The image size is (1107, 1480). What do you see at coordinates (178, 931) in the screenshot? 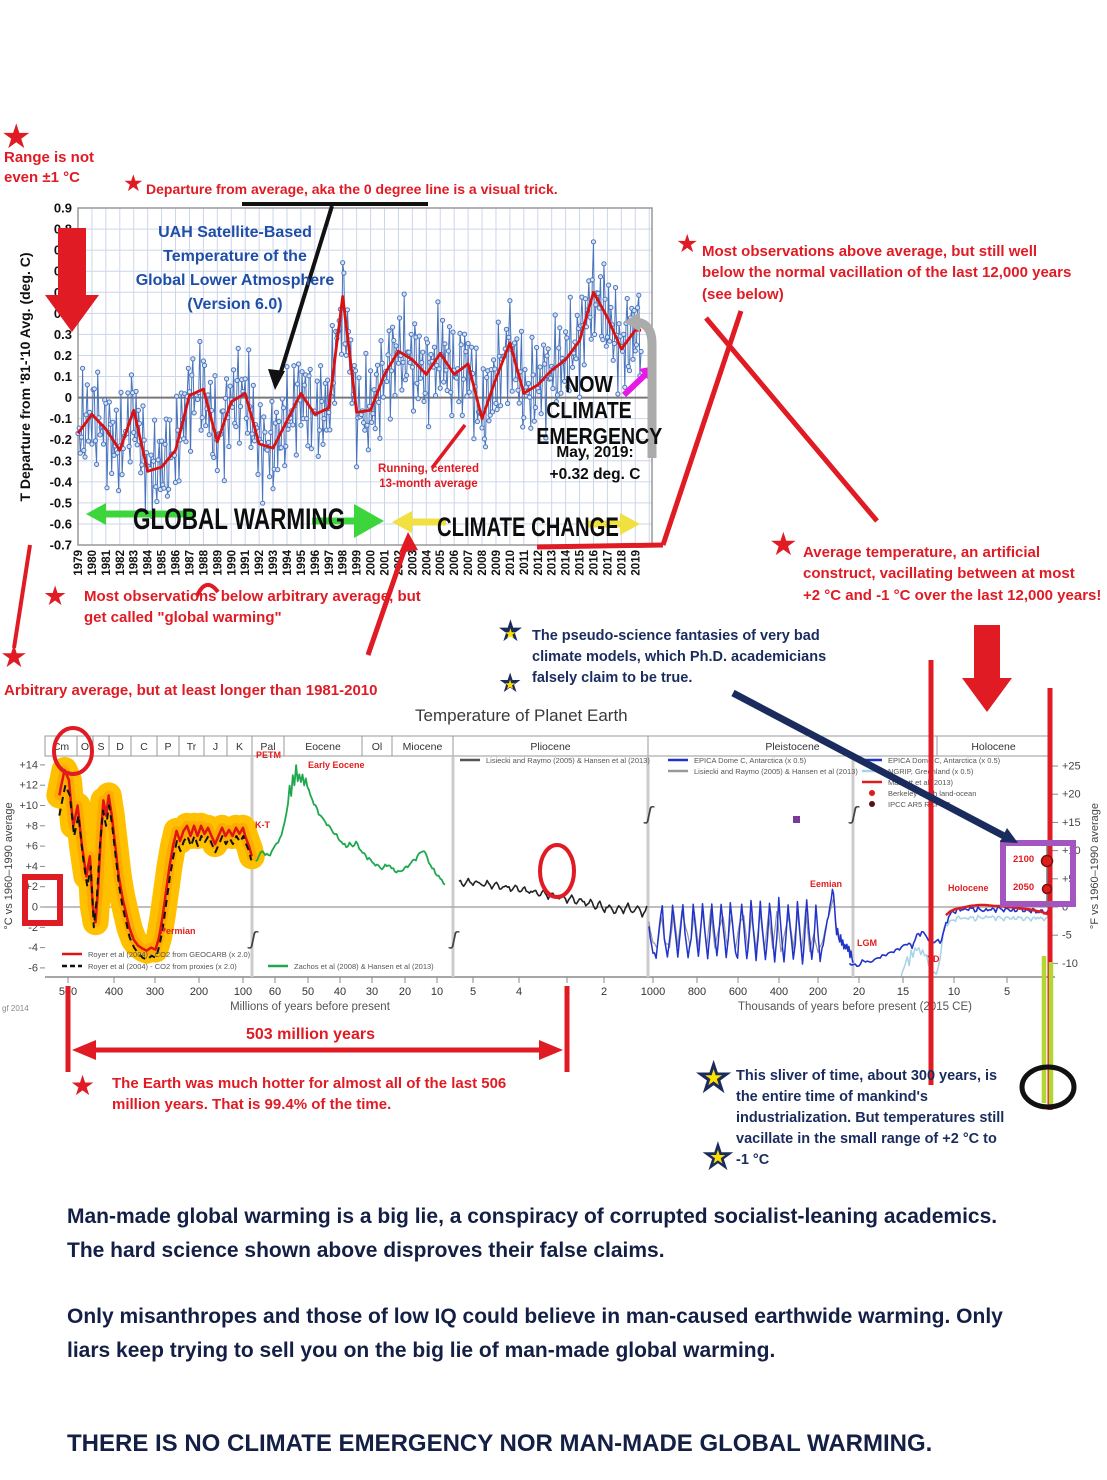
I see `svg-text: Permian` at bounding box center [178, 931].